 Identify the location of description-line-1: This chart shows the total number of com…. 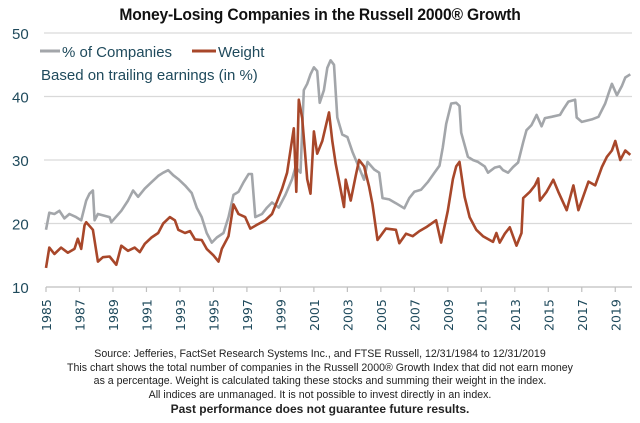
(320, 367).